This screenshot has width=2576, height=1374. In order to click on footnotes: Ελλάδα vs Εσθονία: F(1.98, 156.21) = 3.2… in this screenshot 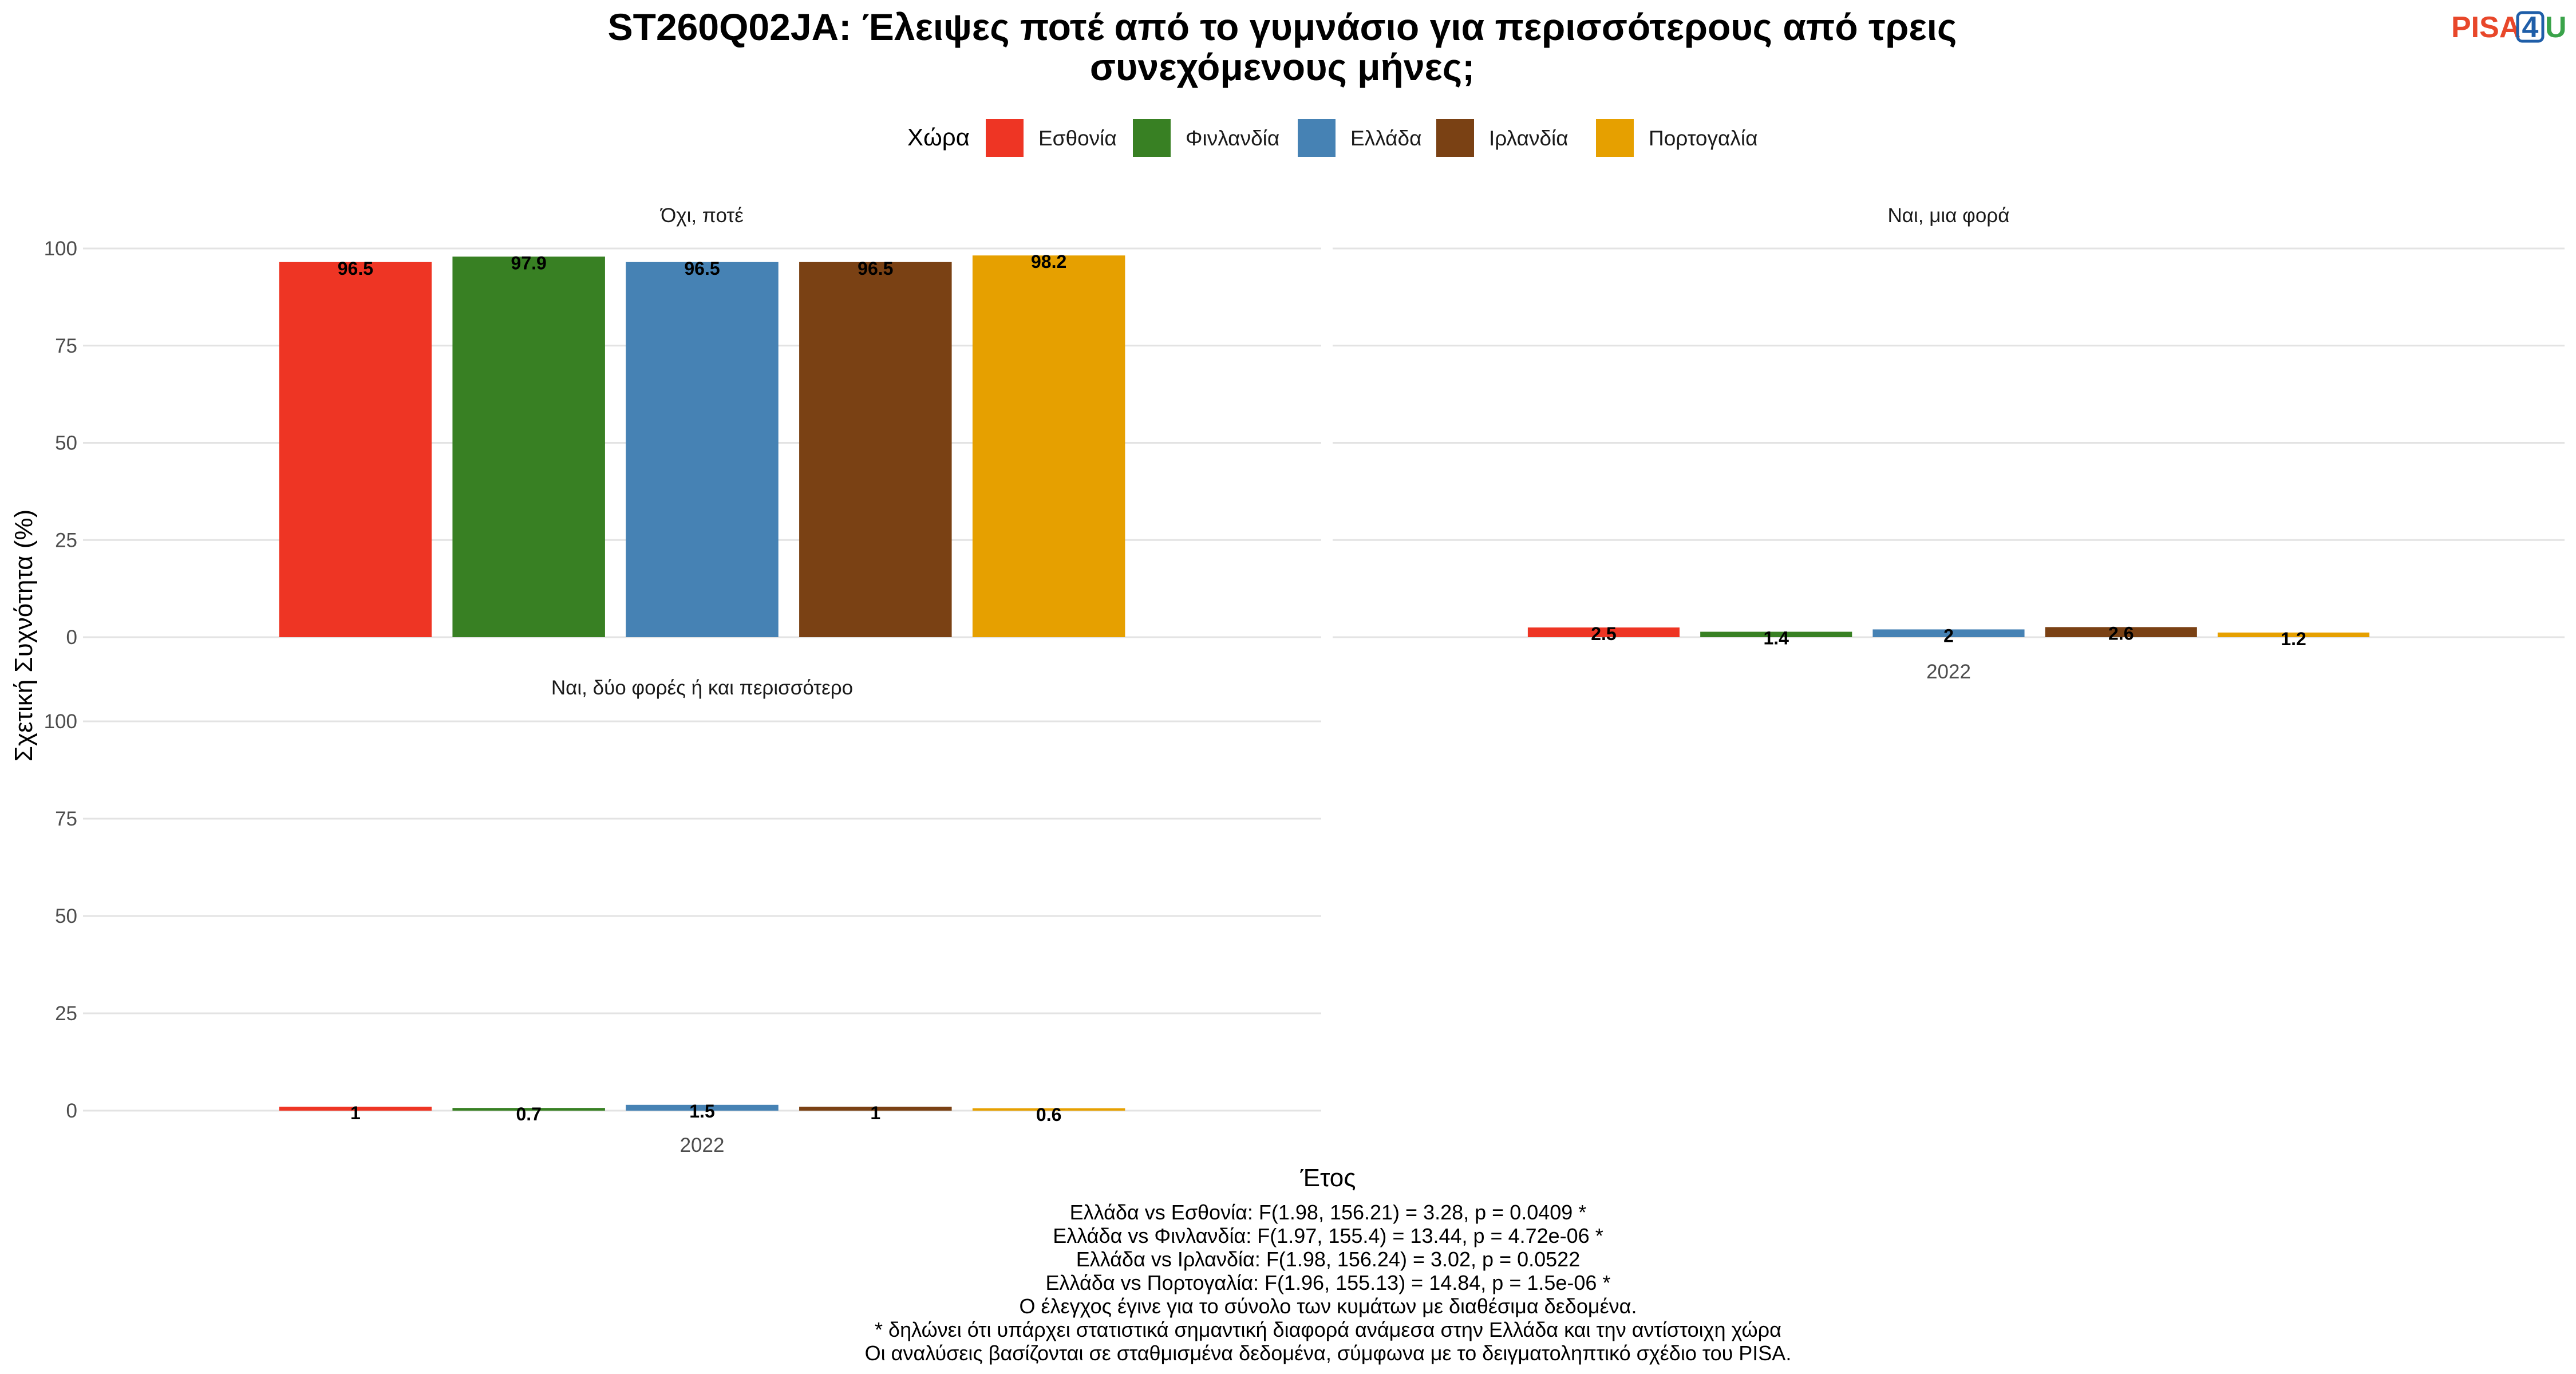, I will do `click(1328, 1283)`.